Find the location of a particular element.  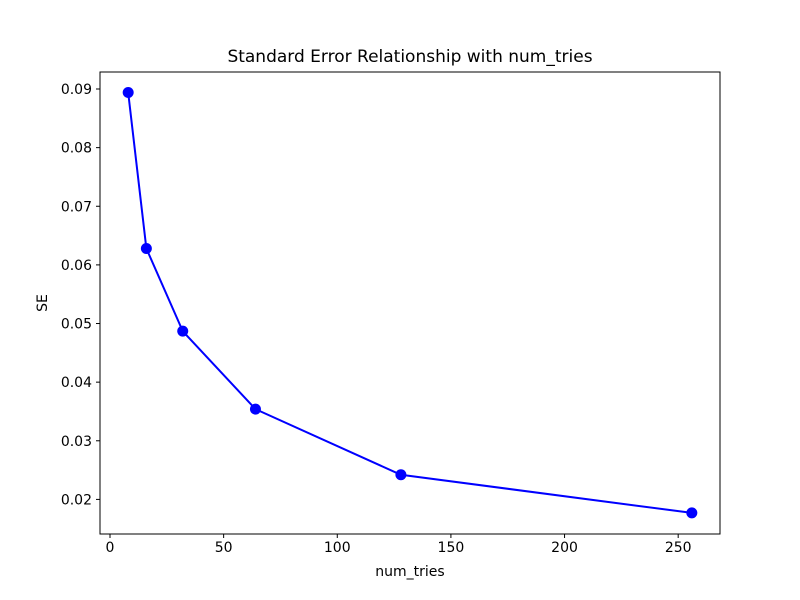

y-axis-label: SE is located at coordinates (43, 303).